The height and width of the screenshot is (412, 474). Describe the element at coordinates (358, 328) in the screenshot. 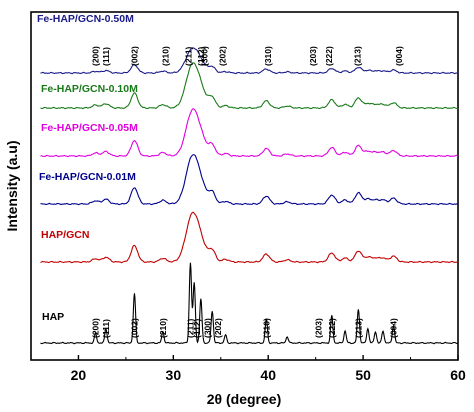

I see `hkl-label-bottom: (213)` at that location.